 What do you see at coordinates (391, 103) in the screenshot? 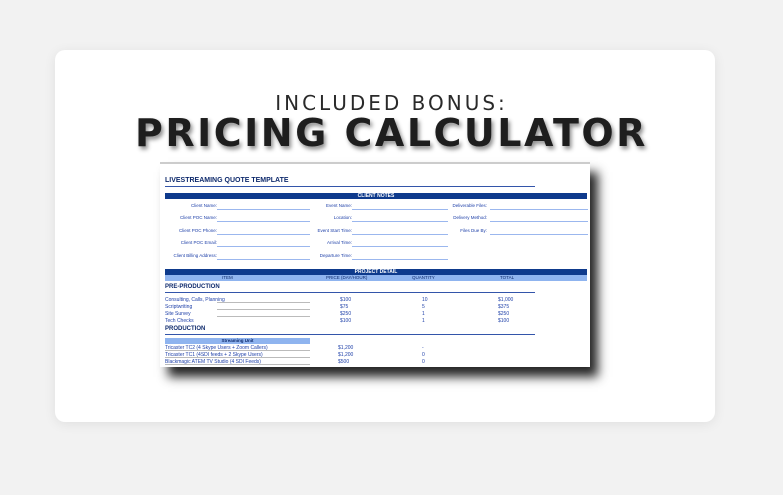
I see `bonus-label: INCLUDED BONUS:` at bounding box center [391, 103].